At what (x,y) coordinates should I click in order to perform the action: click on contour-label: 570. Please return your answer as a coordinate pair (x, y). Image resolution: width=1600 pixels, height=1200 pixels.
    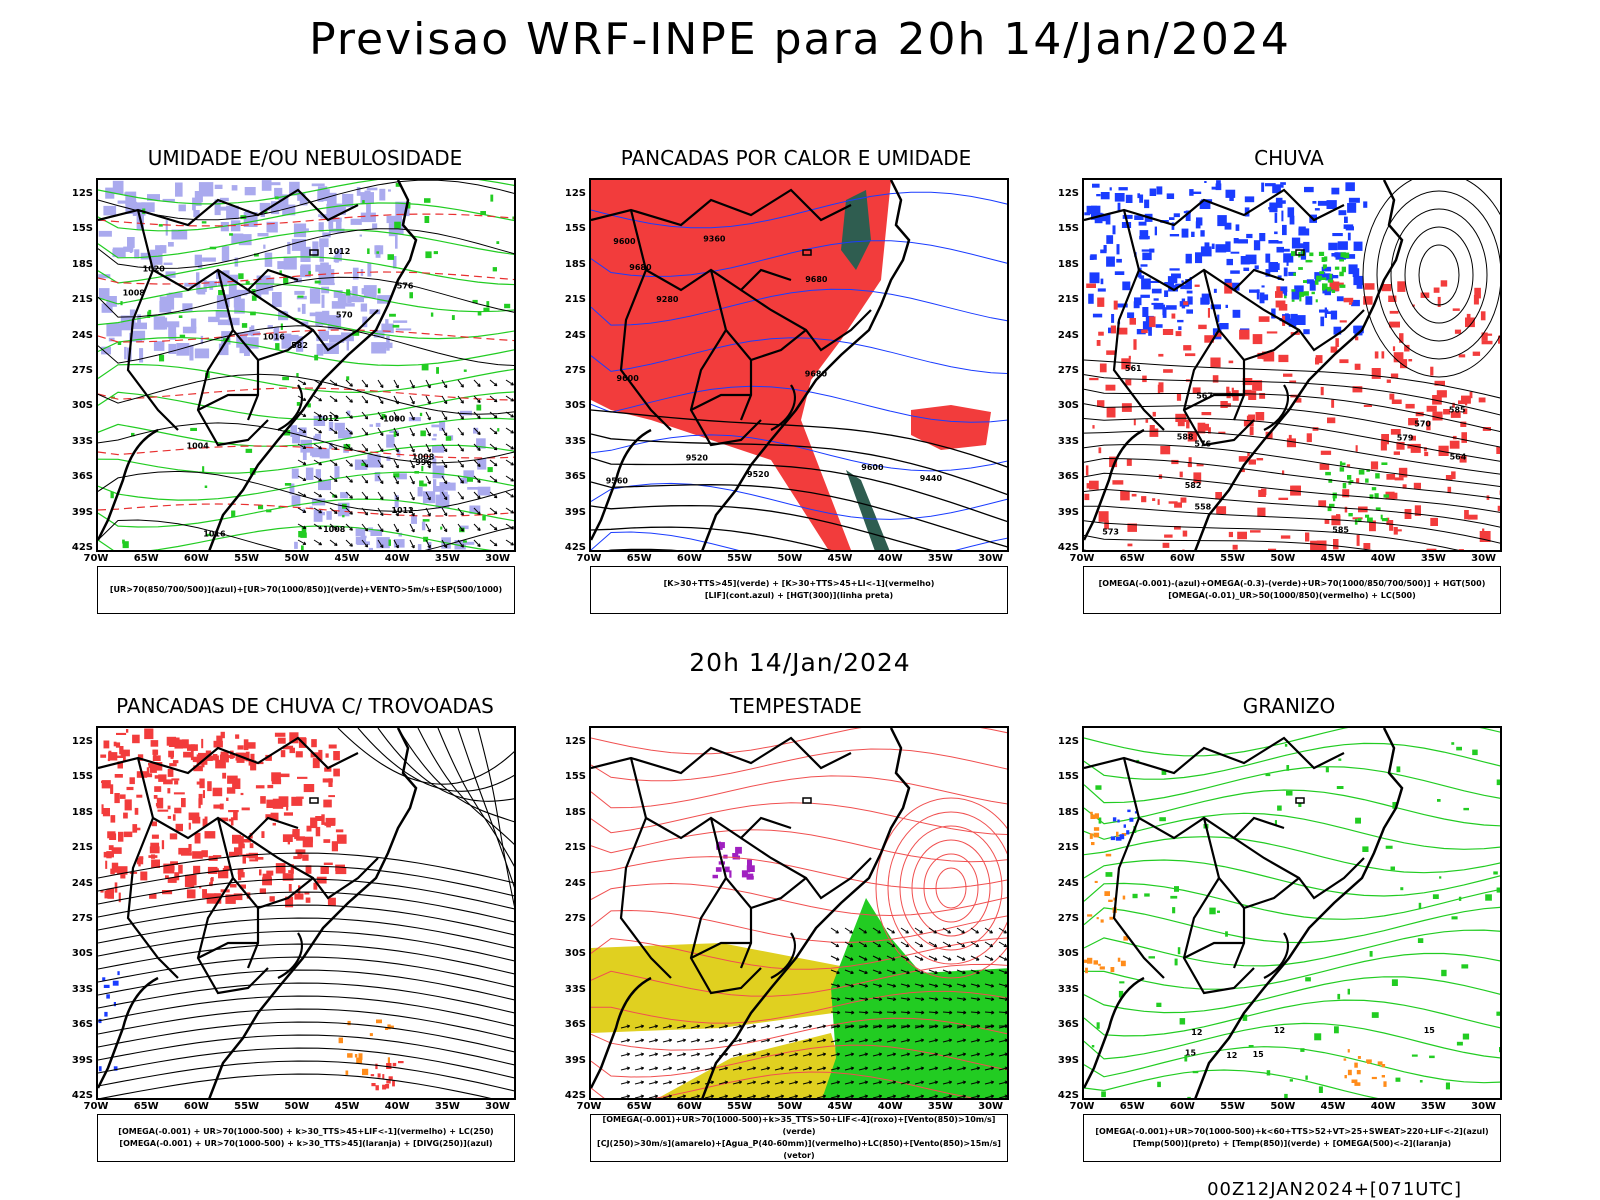
    Looking at the image, I should click on (344, 315).